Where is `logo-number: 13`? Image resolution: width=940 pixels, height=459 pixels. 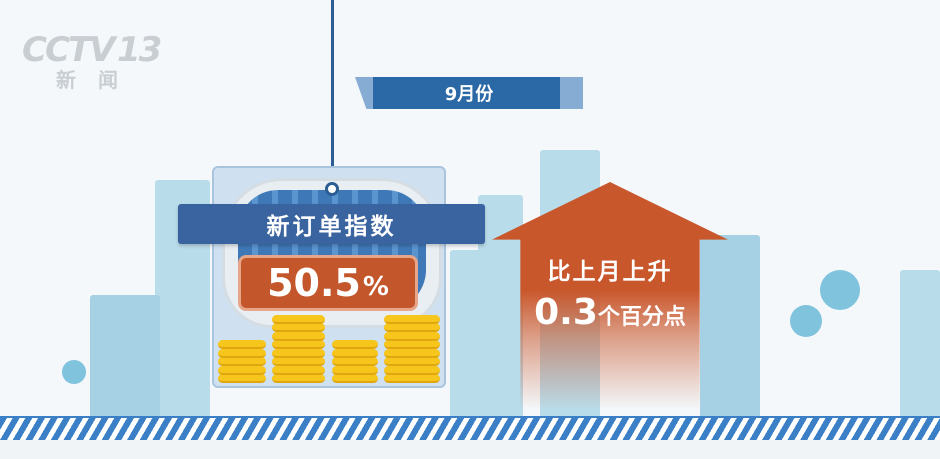
logo-number: 13 is located at coordinates (139, 50).